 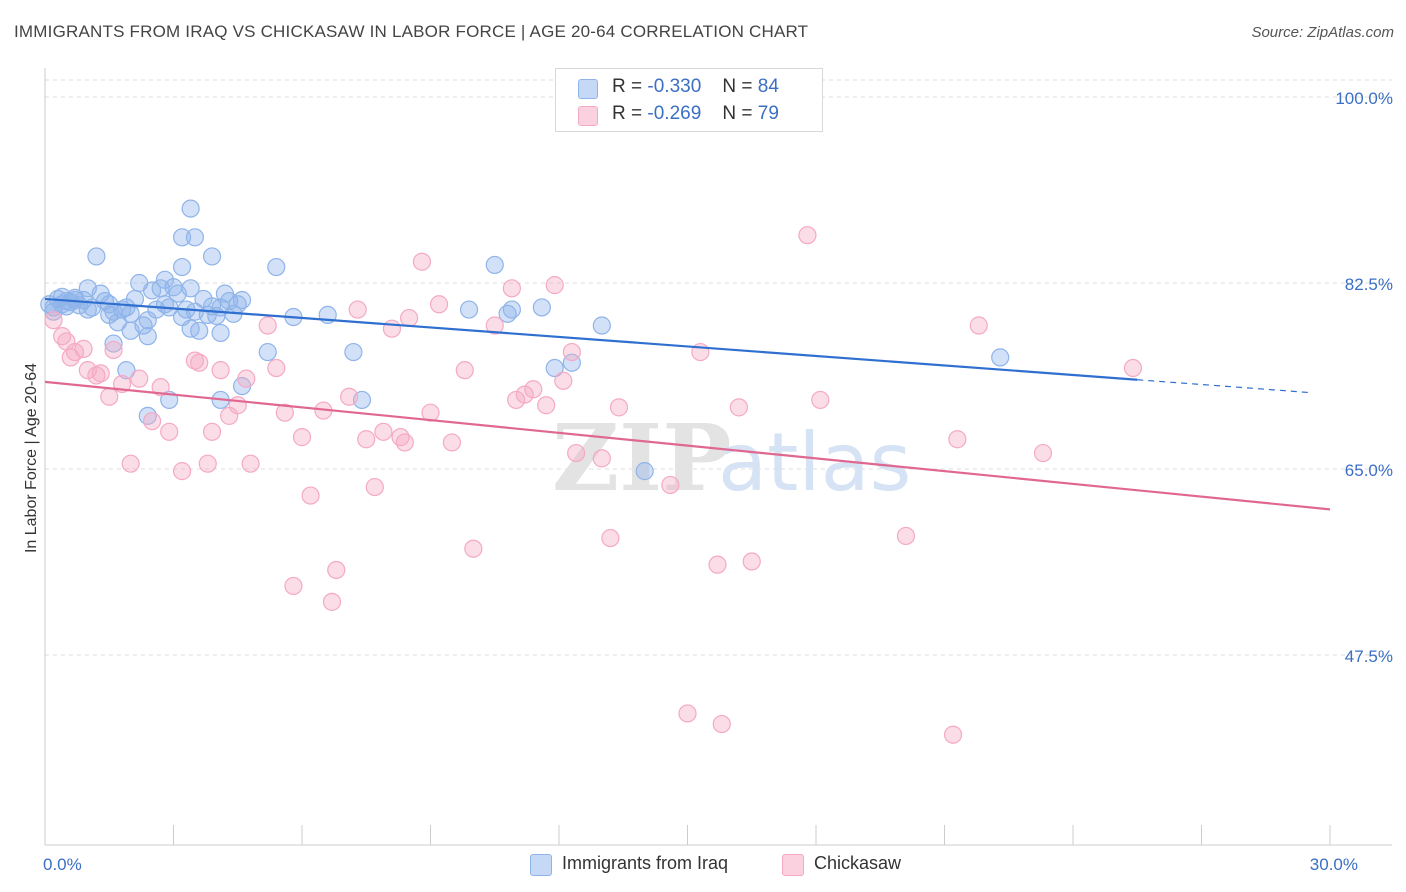 What do you see at coordinates (1369, 284) in the screenshot?
I see `y-tick-label: 82.5%` at bounding box center [1369, 284].